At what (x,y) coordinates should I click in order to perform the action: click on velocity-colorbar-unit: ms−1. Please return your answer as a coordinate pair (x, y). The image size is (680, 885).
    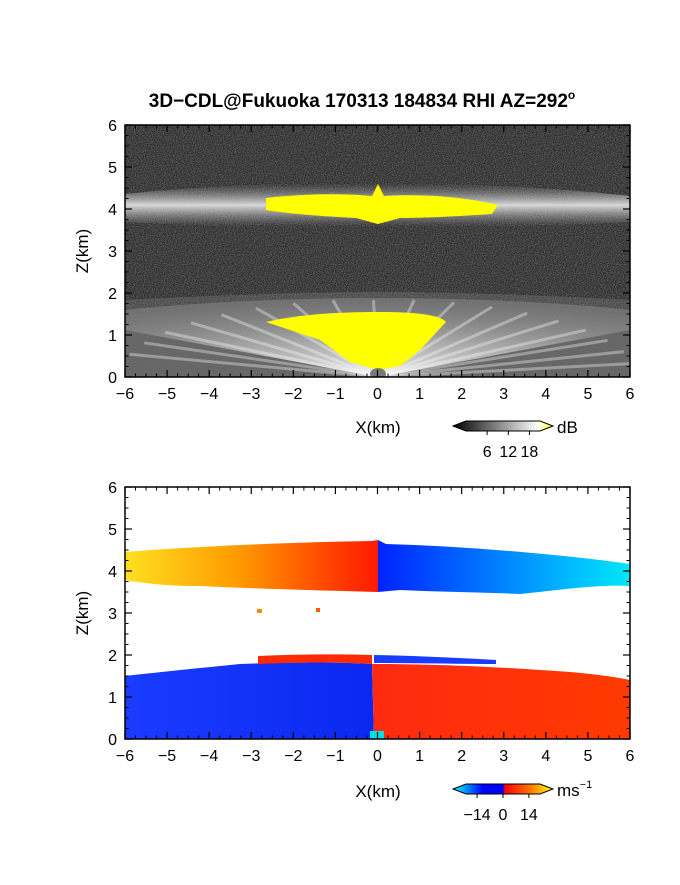
    Looking at the image, I should click on (574, 789).